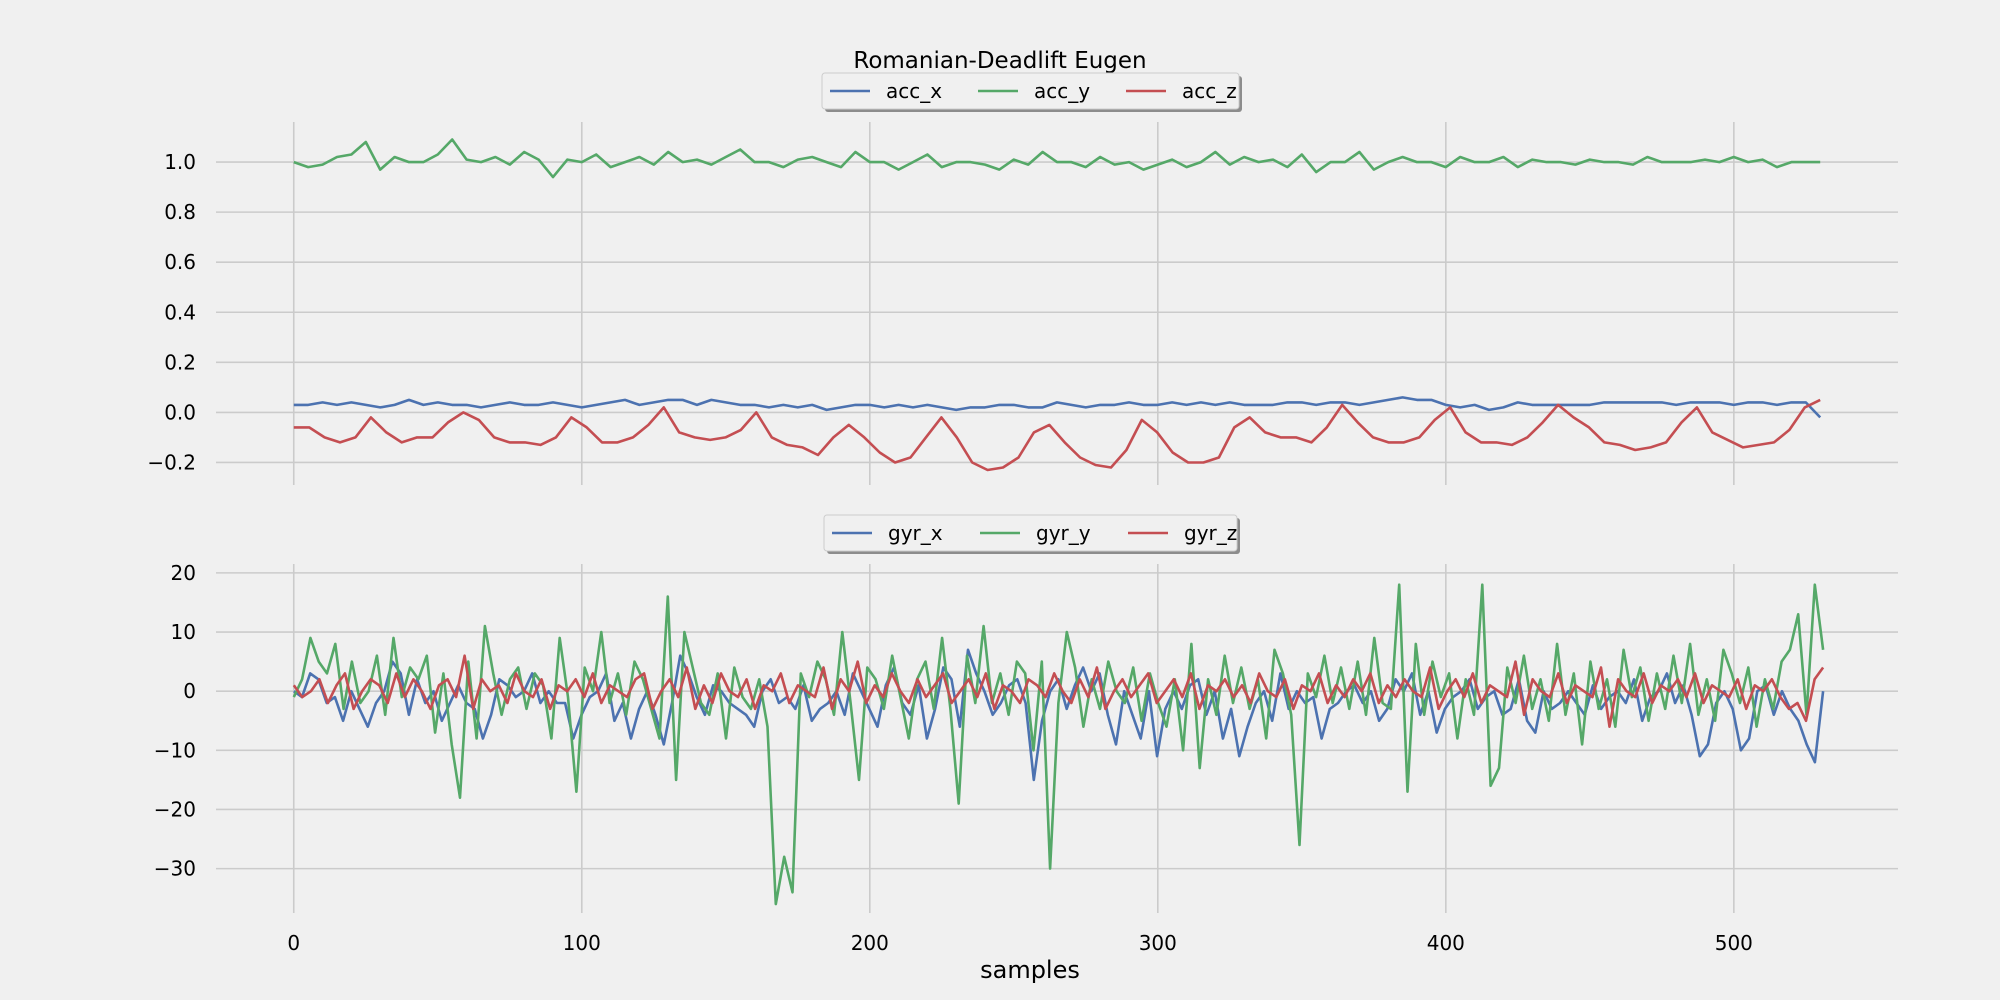  I want to click on y-tick-label: 0.8, so click(180, 212).